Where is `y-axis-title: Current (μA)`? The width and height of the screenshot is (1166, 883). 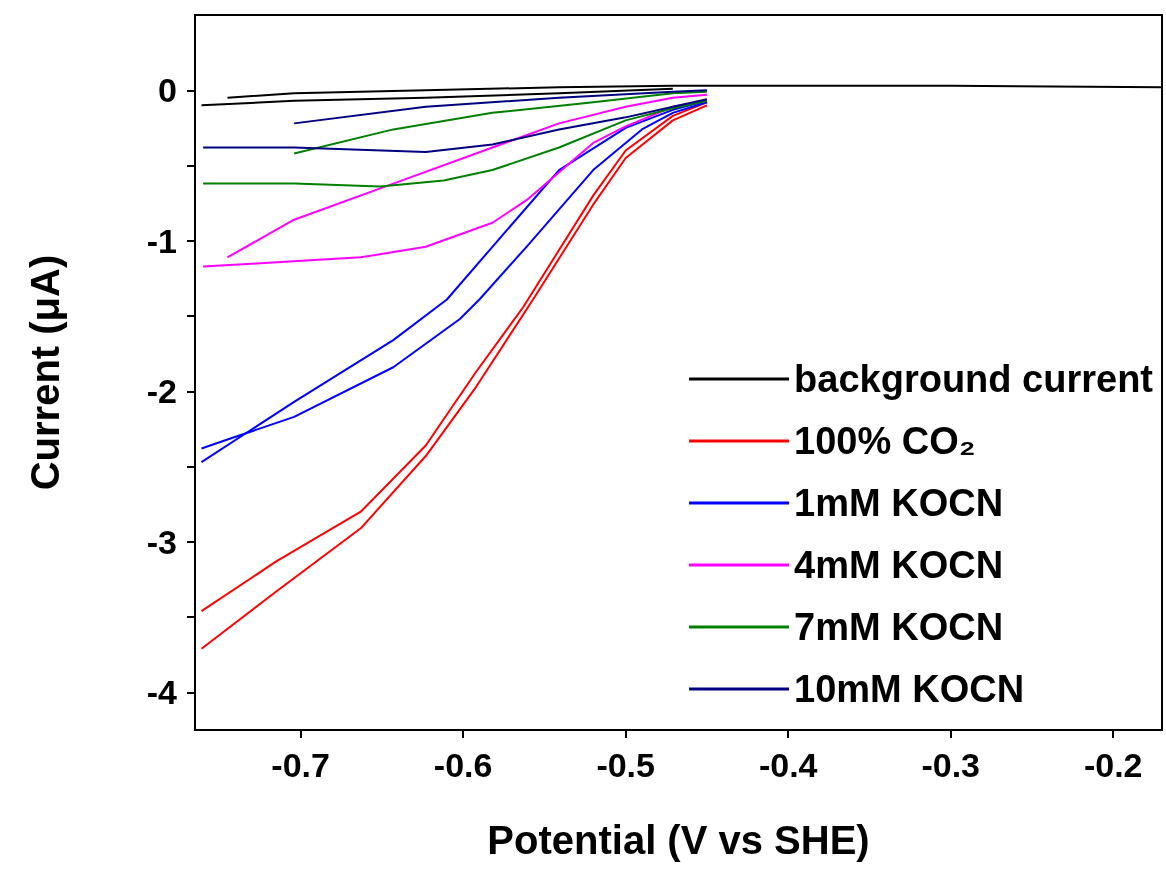
y-axis-title: Current (μA) is located at coordinates (45, 372).